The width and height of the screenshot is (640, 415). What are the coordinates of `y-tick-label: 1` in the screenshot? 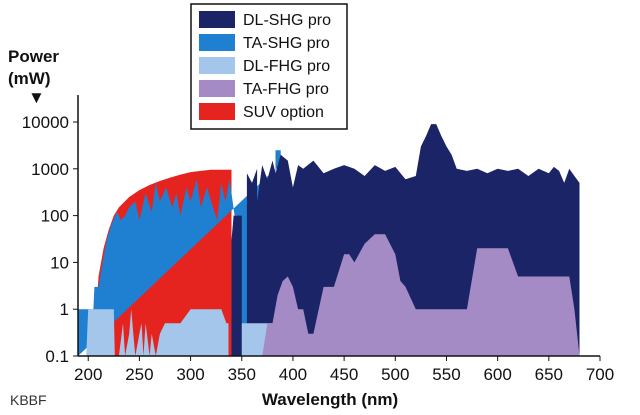 It's located at (64, 309).